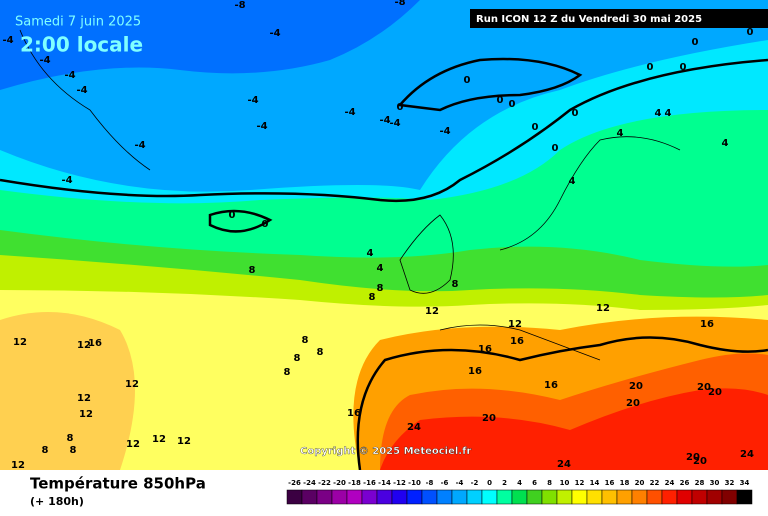 The image size is (768, 516). I want to click on scale-tick-label: 22, so click(655, 483).